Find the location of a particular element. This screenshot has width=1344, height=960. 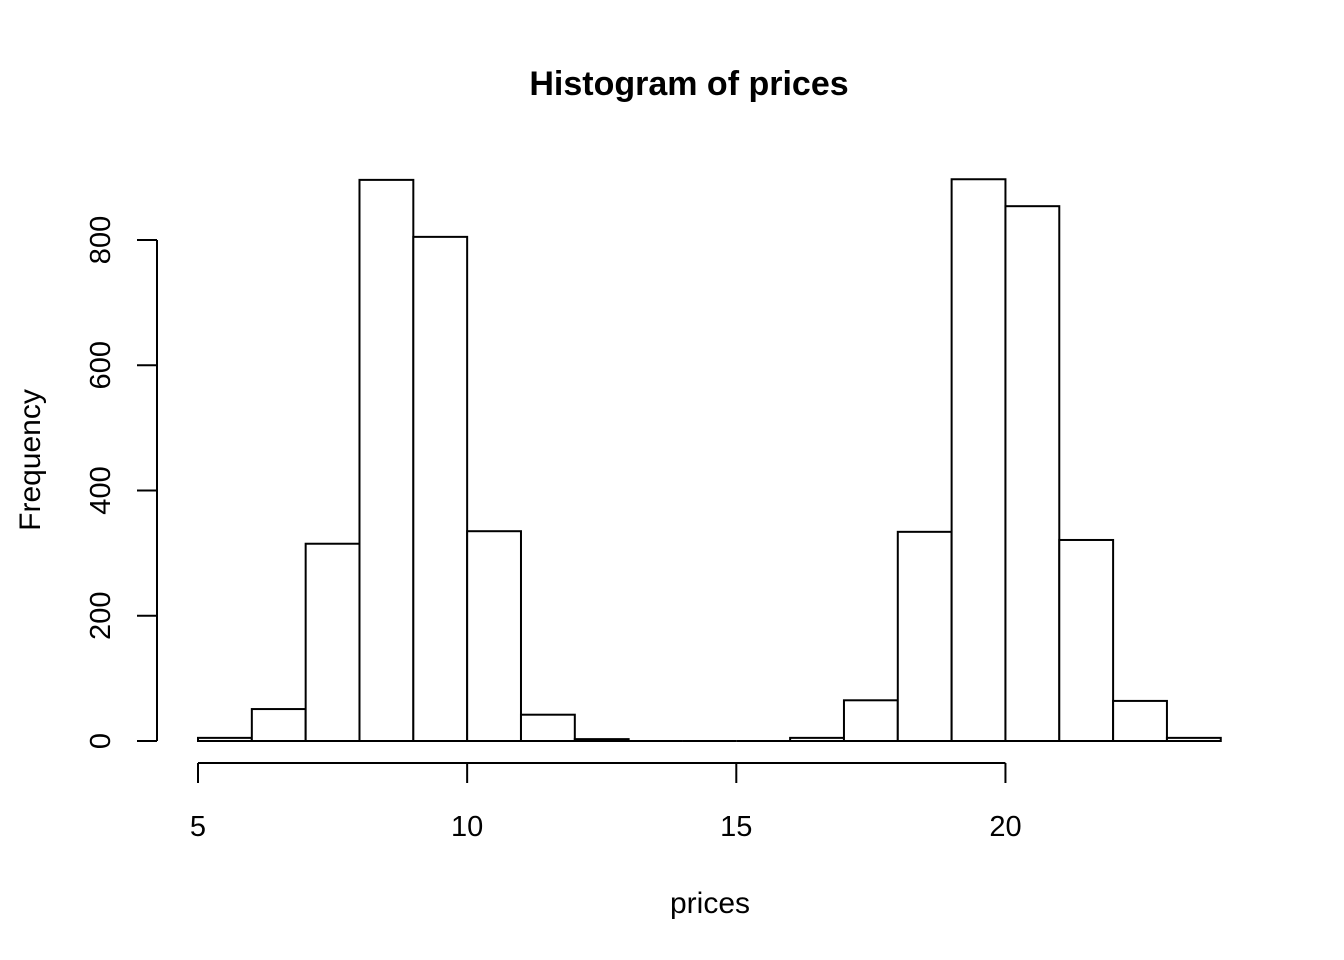

x-axis: 5 10 15 20 is located at coordinates (606, 802).